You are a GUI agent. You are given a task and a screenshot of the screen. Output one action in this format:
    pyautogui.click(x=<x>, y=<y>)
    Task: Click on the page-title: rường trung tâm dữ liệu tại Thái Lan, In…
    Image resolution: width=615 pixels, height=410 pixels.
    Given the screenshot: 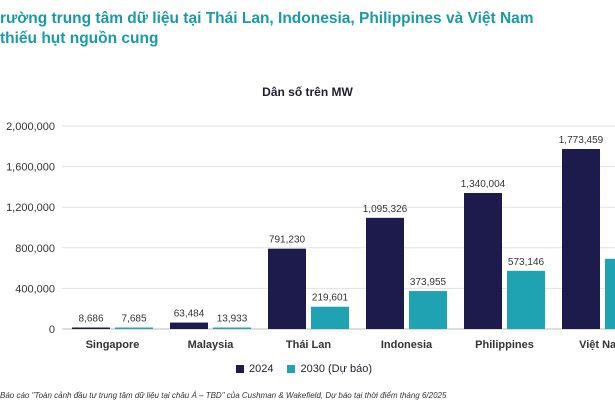 What is the action you would take?
    pyautogui.click(x=307, y=29)
    